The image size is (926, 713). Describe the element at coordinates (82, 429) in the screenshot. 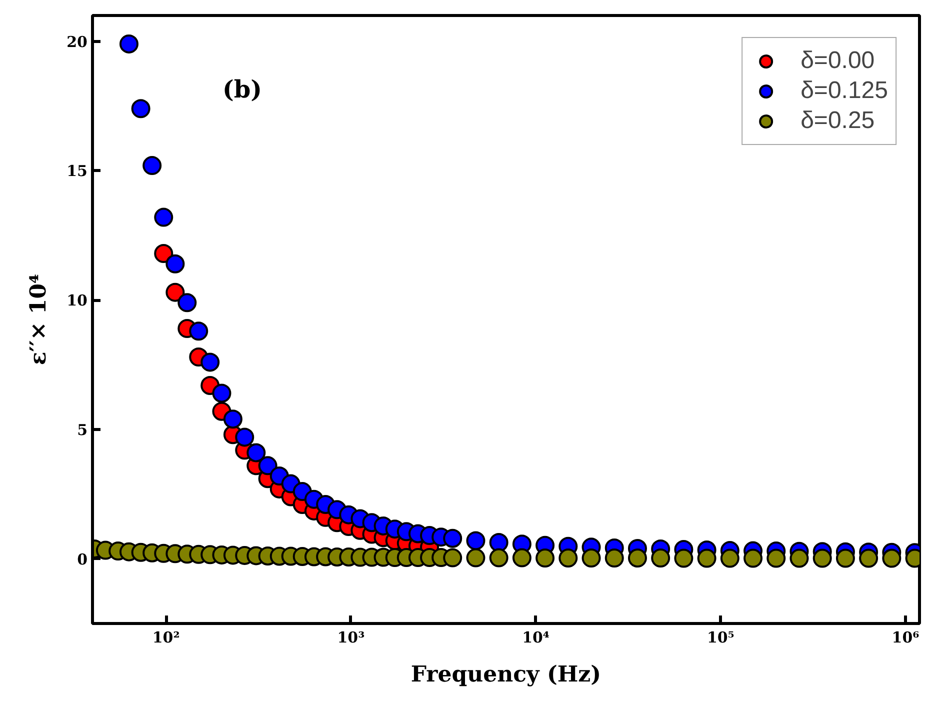

I see `y-tick-label: 5` at that location.